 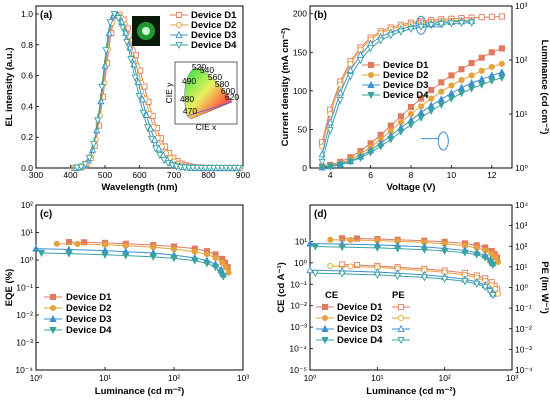 What do you see at coordinates (521, 168) in the screenshot?
I see `y2-tick-label: 10⁰` at bounding box center [521, 168].